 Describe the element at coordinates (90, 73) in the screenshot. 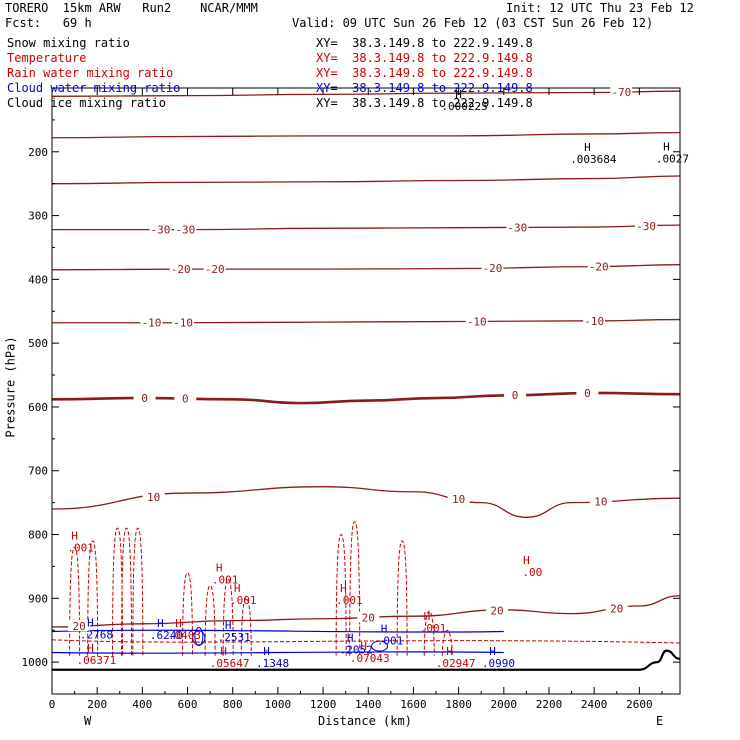

I see `legend-label-rain: Rain water mixing ratio` at that location.